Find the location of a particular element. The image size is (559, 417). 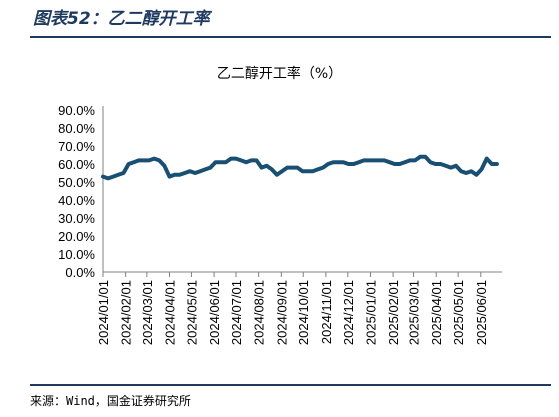

x-tick-label: 2024/09/01 is located at coordinates (281, 312).